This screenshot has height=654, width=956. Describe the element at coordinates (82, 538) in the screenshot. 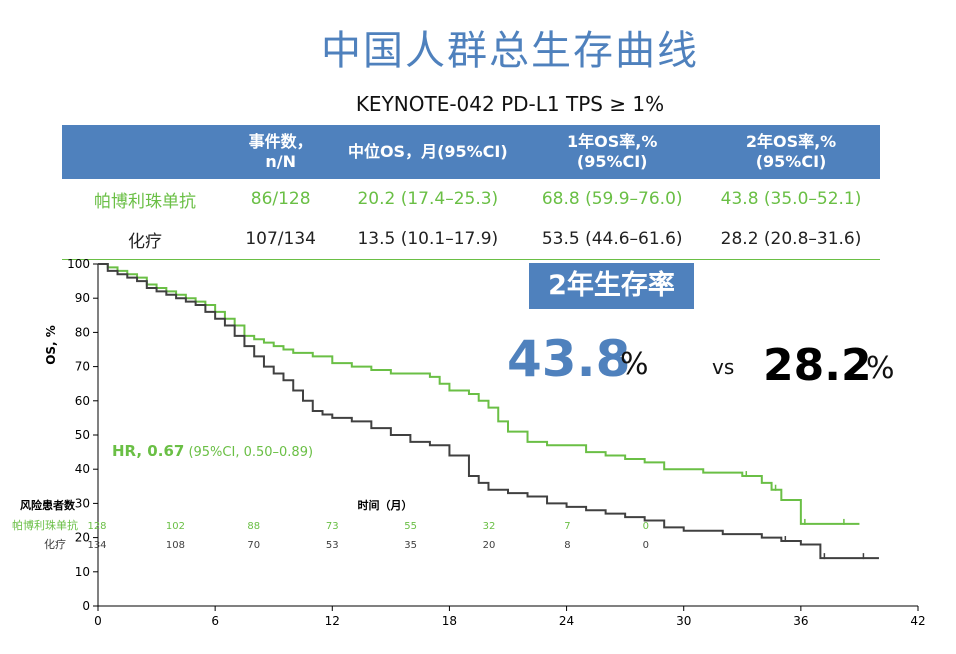

I see `y-tick-label: 20` at that location.